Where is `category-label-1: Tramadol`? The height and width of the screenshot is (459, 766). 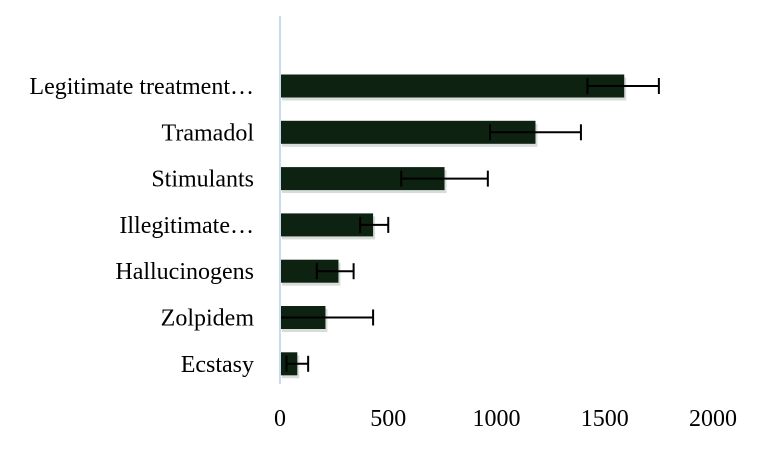
category-label-1: Tramadol is located at coordinates (208, 133).